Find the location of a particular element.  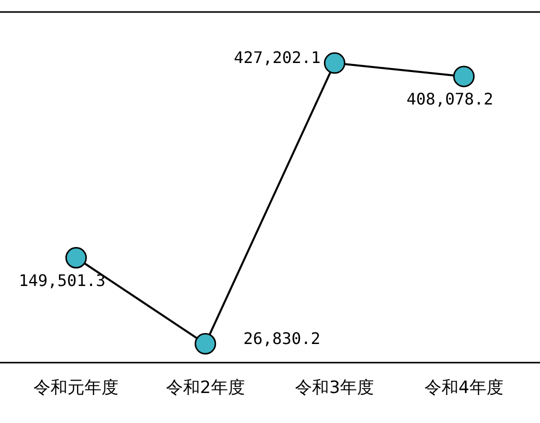

x-tick-label: 令和4年度 is located at coordinates (464, 388).